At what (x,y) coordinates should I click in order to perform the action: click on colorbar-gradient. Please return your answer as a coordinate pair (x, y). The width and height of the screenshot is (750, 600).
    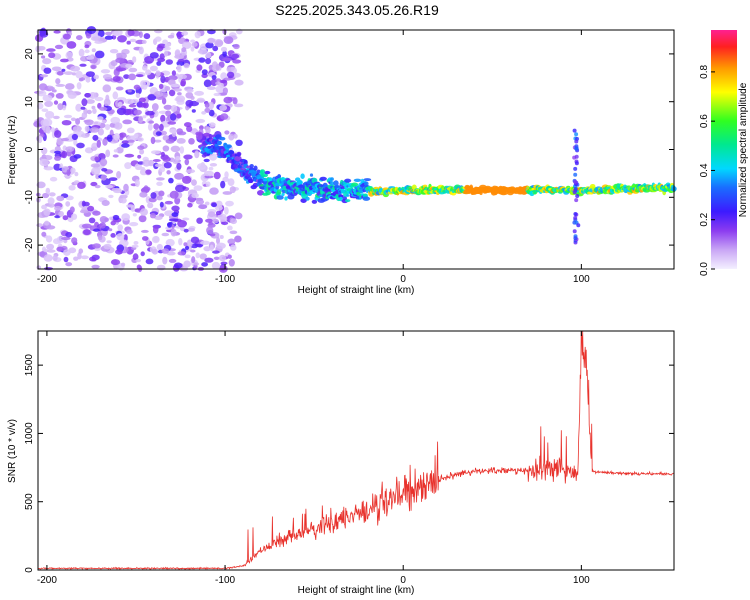
    Looking at the image, I should click on (724, 149).